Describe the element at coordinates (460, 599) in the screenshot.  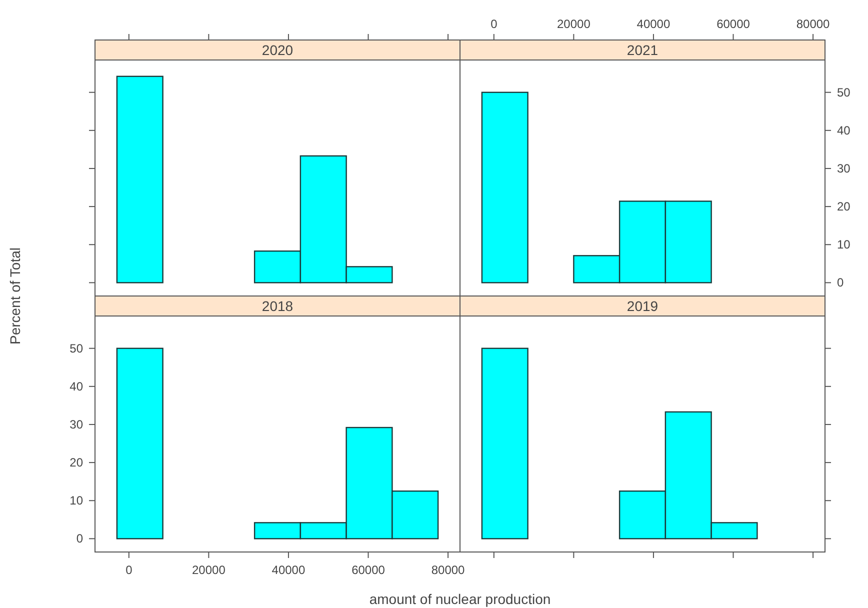
I see `x-axis-title: amount of nuclear production` at that location.